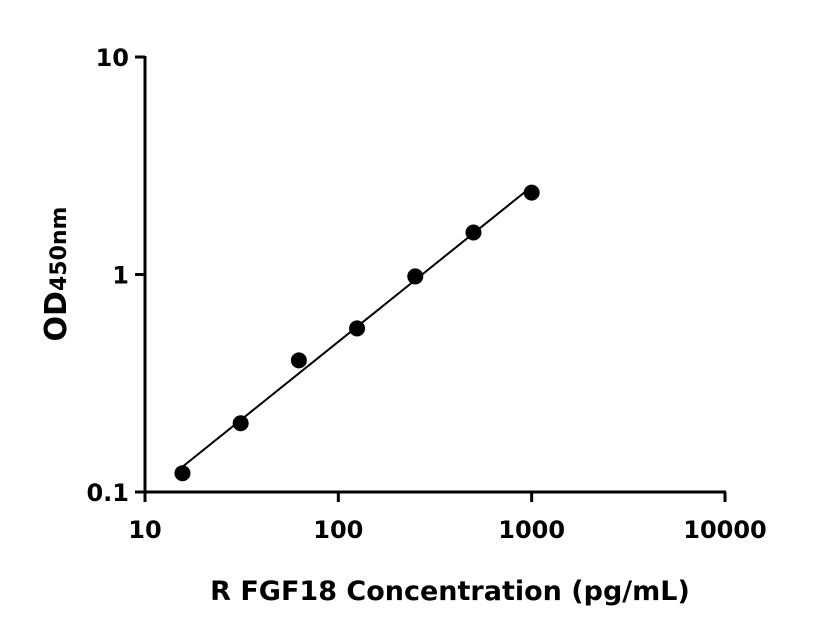 The width and height of the screenshot is (816, 644). I want to click on y-tick-label: 0.1, so click(107, 493).